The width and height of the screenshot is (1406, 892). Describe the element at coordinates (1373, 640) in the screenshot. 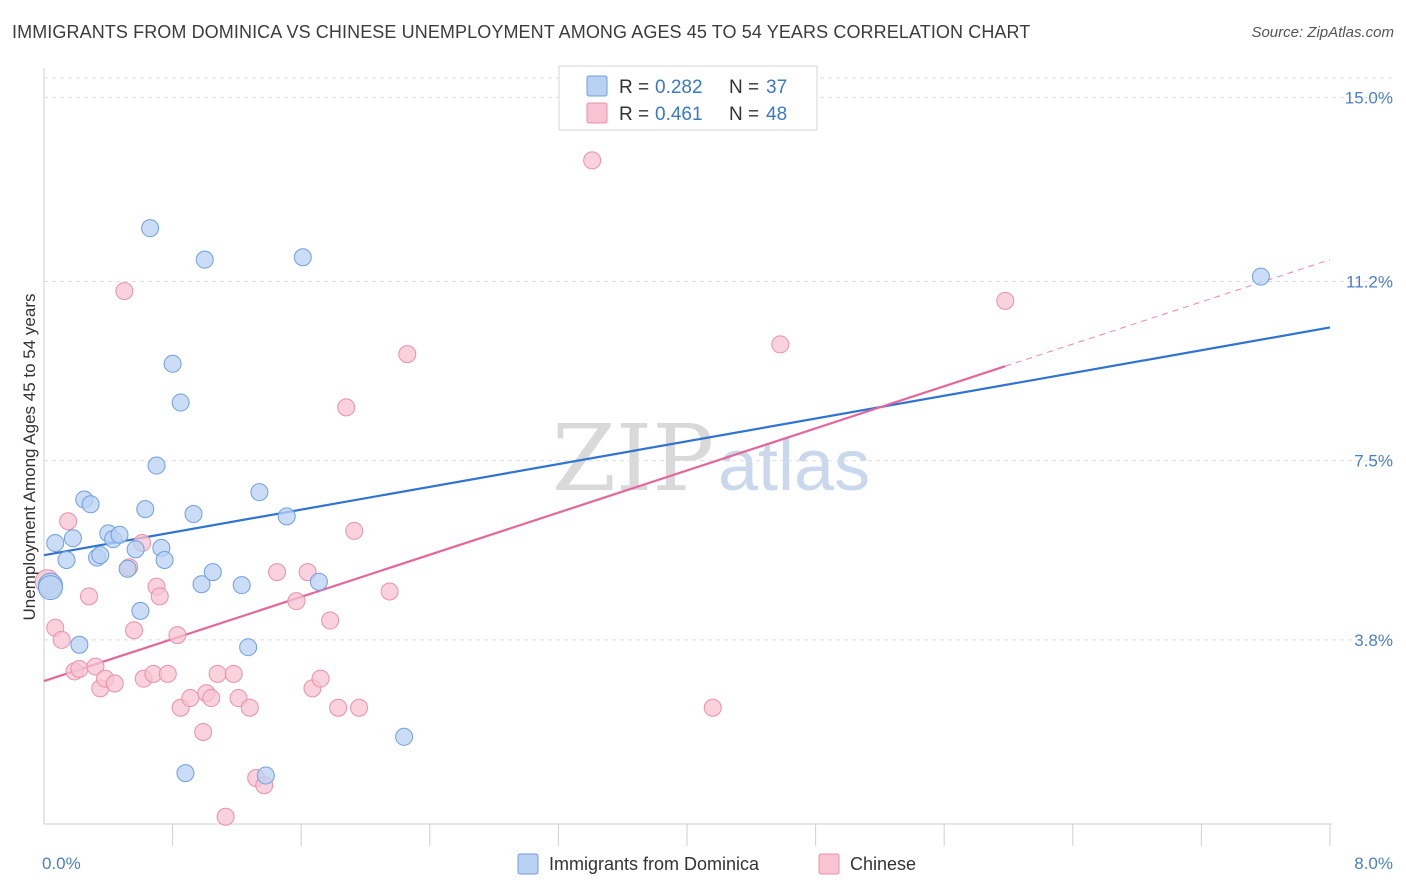

I see `y-tick-label-0: 3.8%` at that location.